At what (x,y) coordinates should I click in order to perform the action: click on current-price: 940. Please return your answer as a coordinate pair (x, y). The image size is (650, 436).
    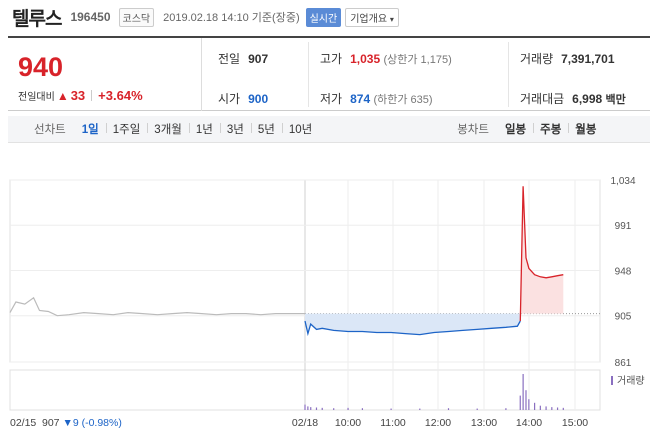
    Looking at the image, I should click on (41, 67).